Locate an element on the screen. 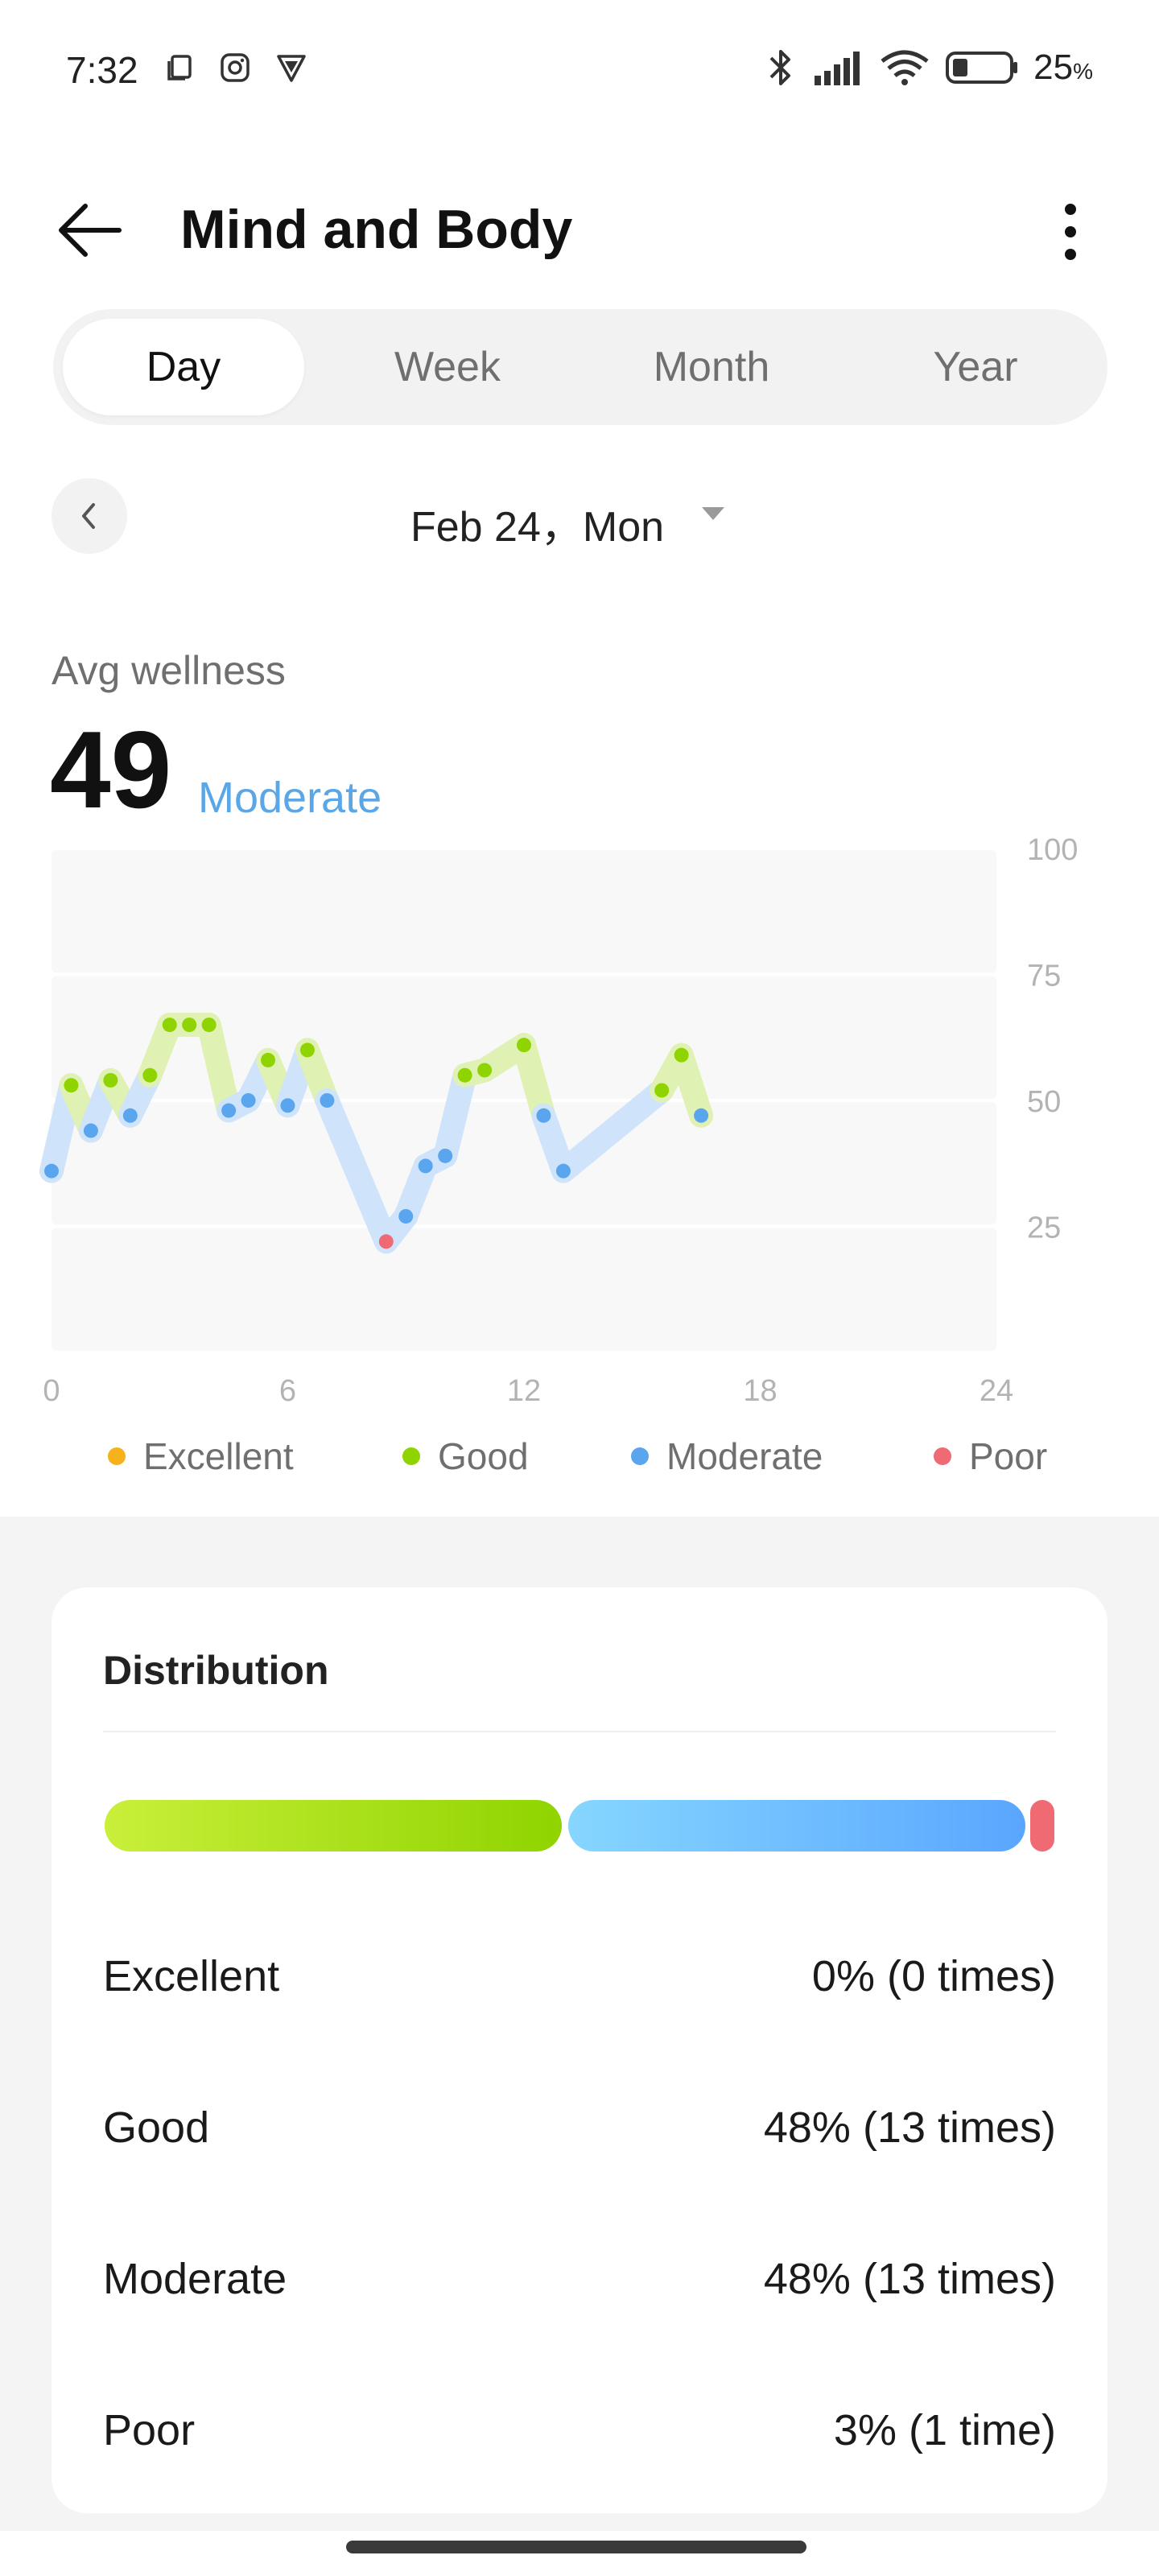 This screenshot has width=1159, height=2576. battery-icon is located at coordinates (982, 68).